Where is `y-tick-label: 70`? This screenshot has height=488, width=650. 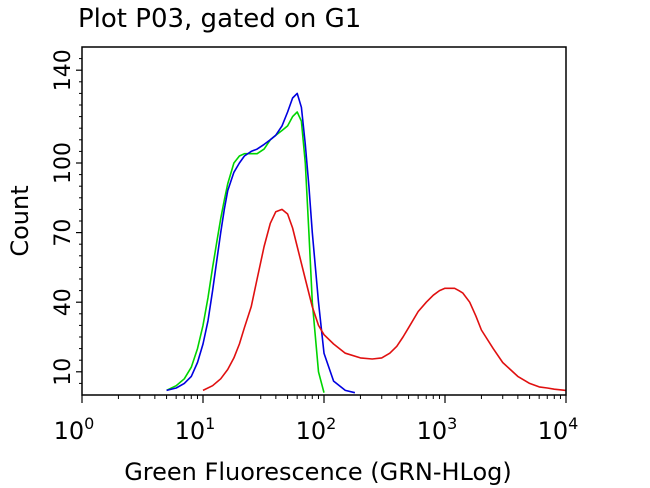 y-tick-label: 70 is located at coordinates (63, 233).